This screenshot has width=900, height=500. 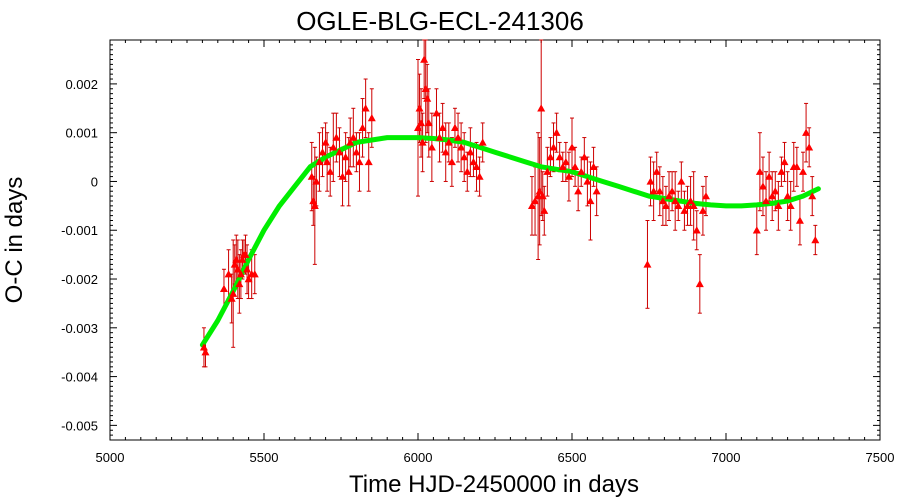 I want to click on x-tick-label: 7000, so click(x=726, y=457).